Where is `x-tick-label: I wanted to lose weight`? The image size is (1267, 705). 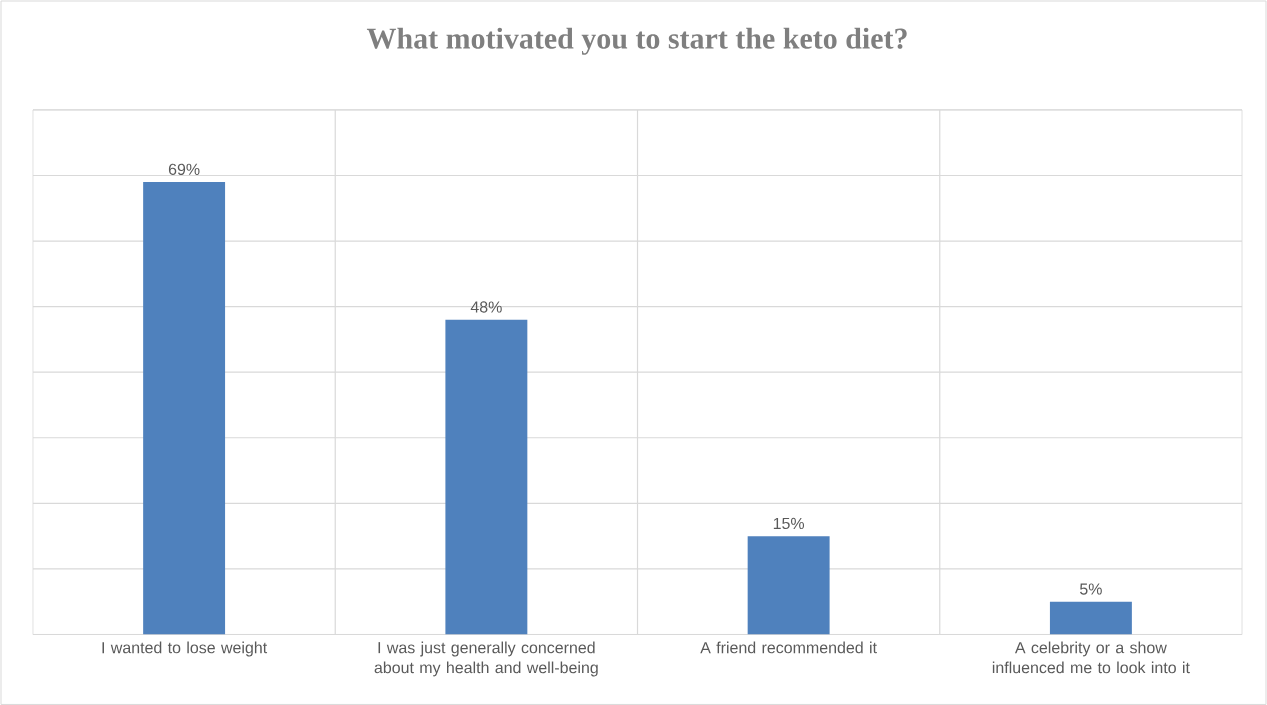
x-tick-label: I wanted to lose weight is located at coordinates (185, 649).